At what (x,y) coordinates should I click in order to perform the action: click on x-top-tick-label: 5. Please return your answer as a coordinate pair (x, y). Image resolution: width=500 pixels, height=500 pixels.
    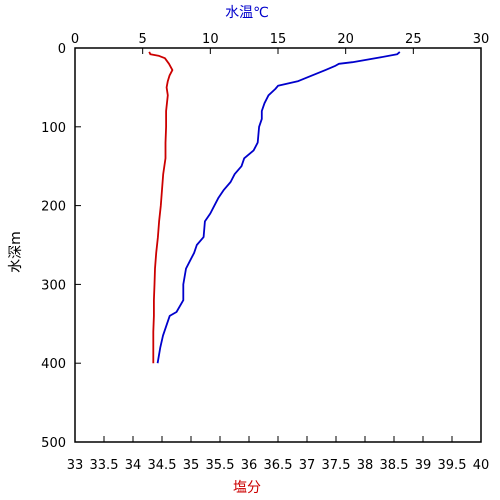
    Looking at the image, I should click on (143, 39).